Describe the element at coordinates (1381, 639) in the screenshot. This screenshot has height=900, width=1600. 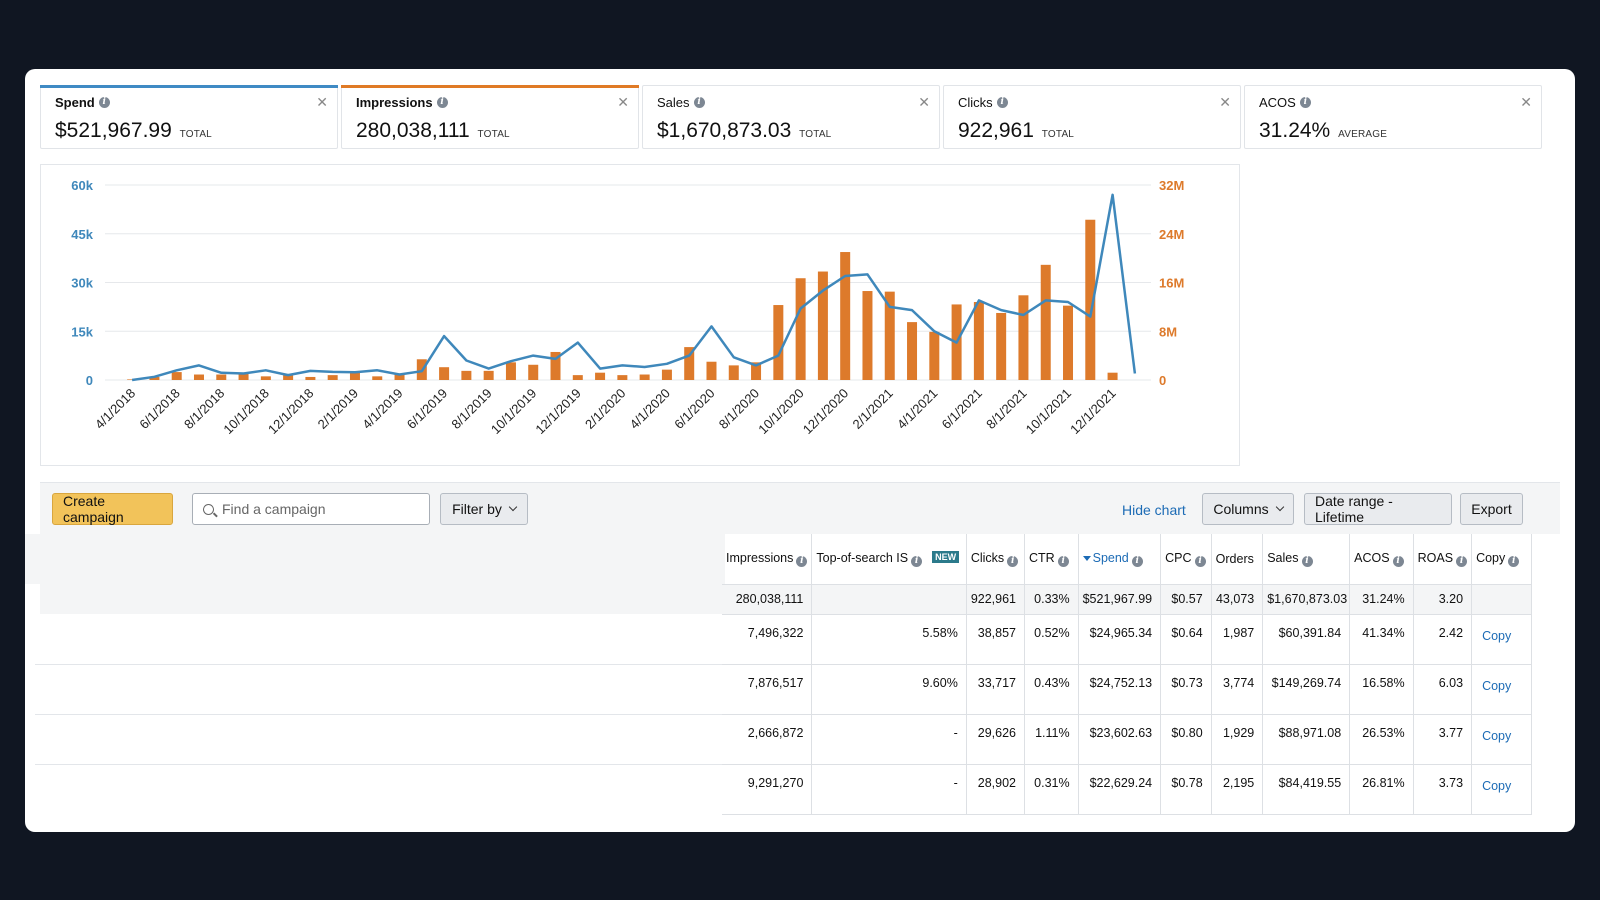
I see `cell-acos: 41.34%` at that location.